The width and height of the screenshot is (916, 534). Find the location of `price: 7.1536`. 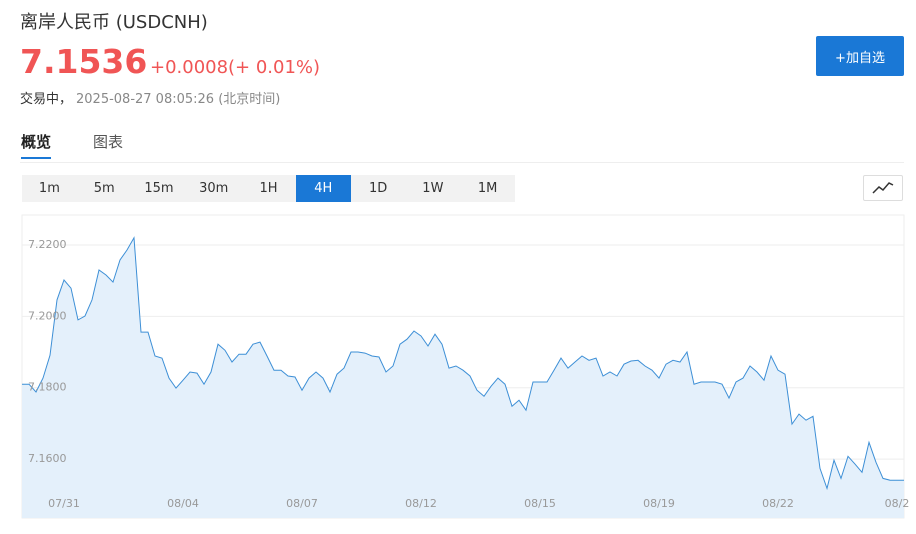

price: 7.1536 is located at coordinates (84, 61).